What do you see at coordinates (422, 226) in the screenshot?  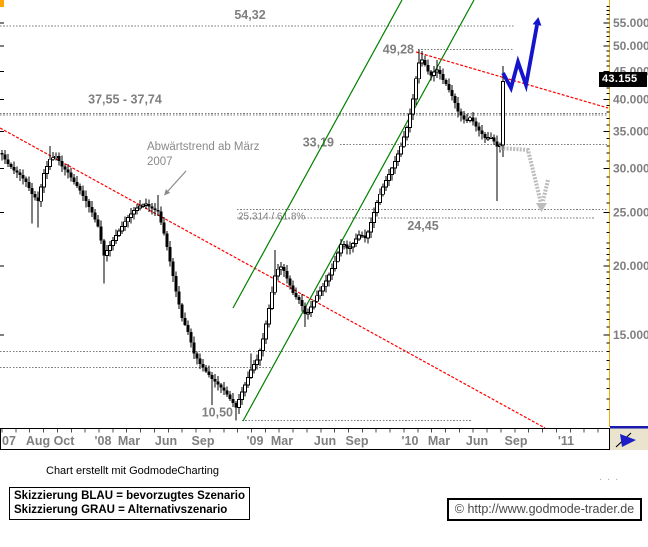 I see `level-label: 24,45` at bounding box center [422, 226].